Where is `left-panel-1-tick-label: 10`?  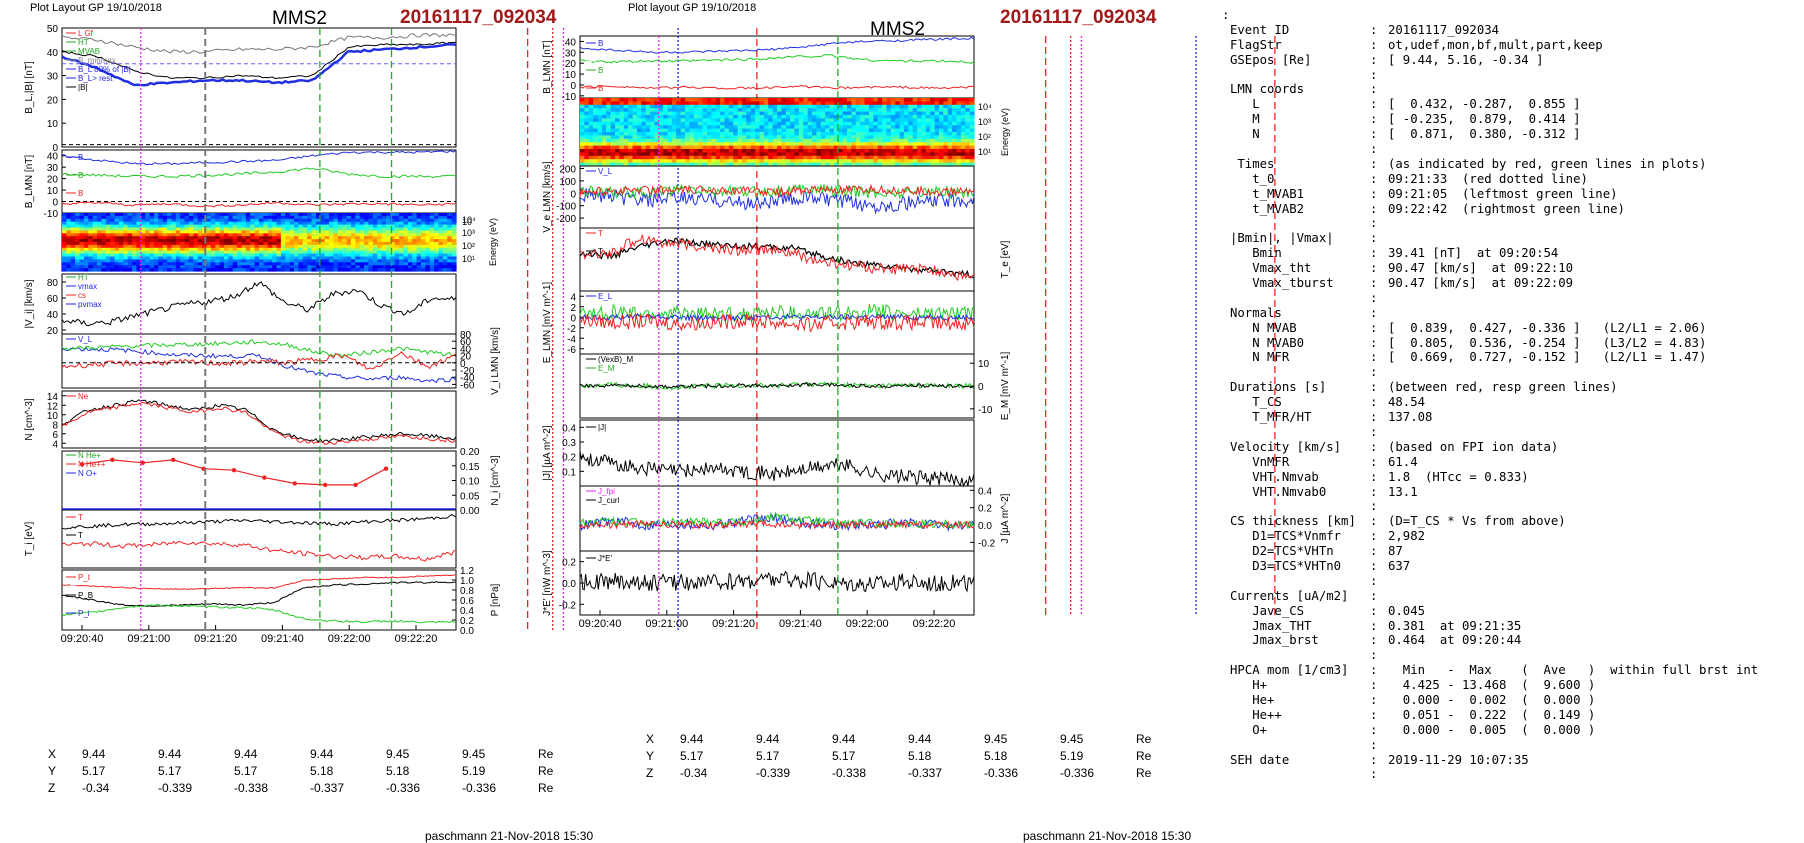
left-panel-1-tick-label: 10 is located at coordinates (53, 124).